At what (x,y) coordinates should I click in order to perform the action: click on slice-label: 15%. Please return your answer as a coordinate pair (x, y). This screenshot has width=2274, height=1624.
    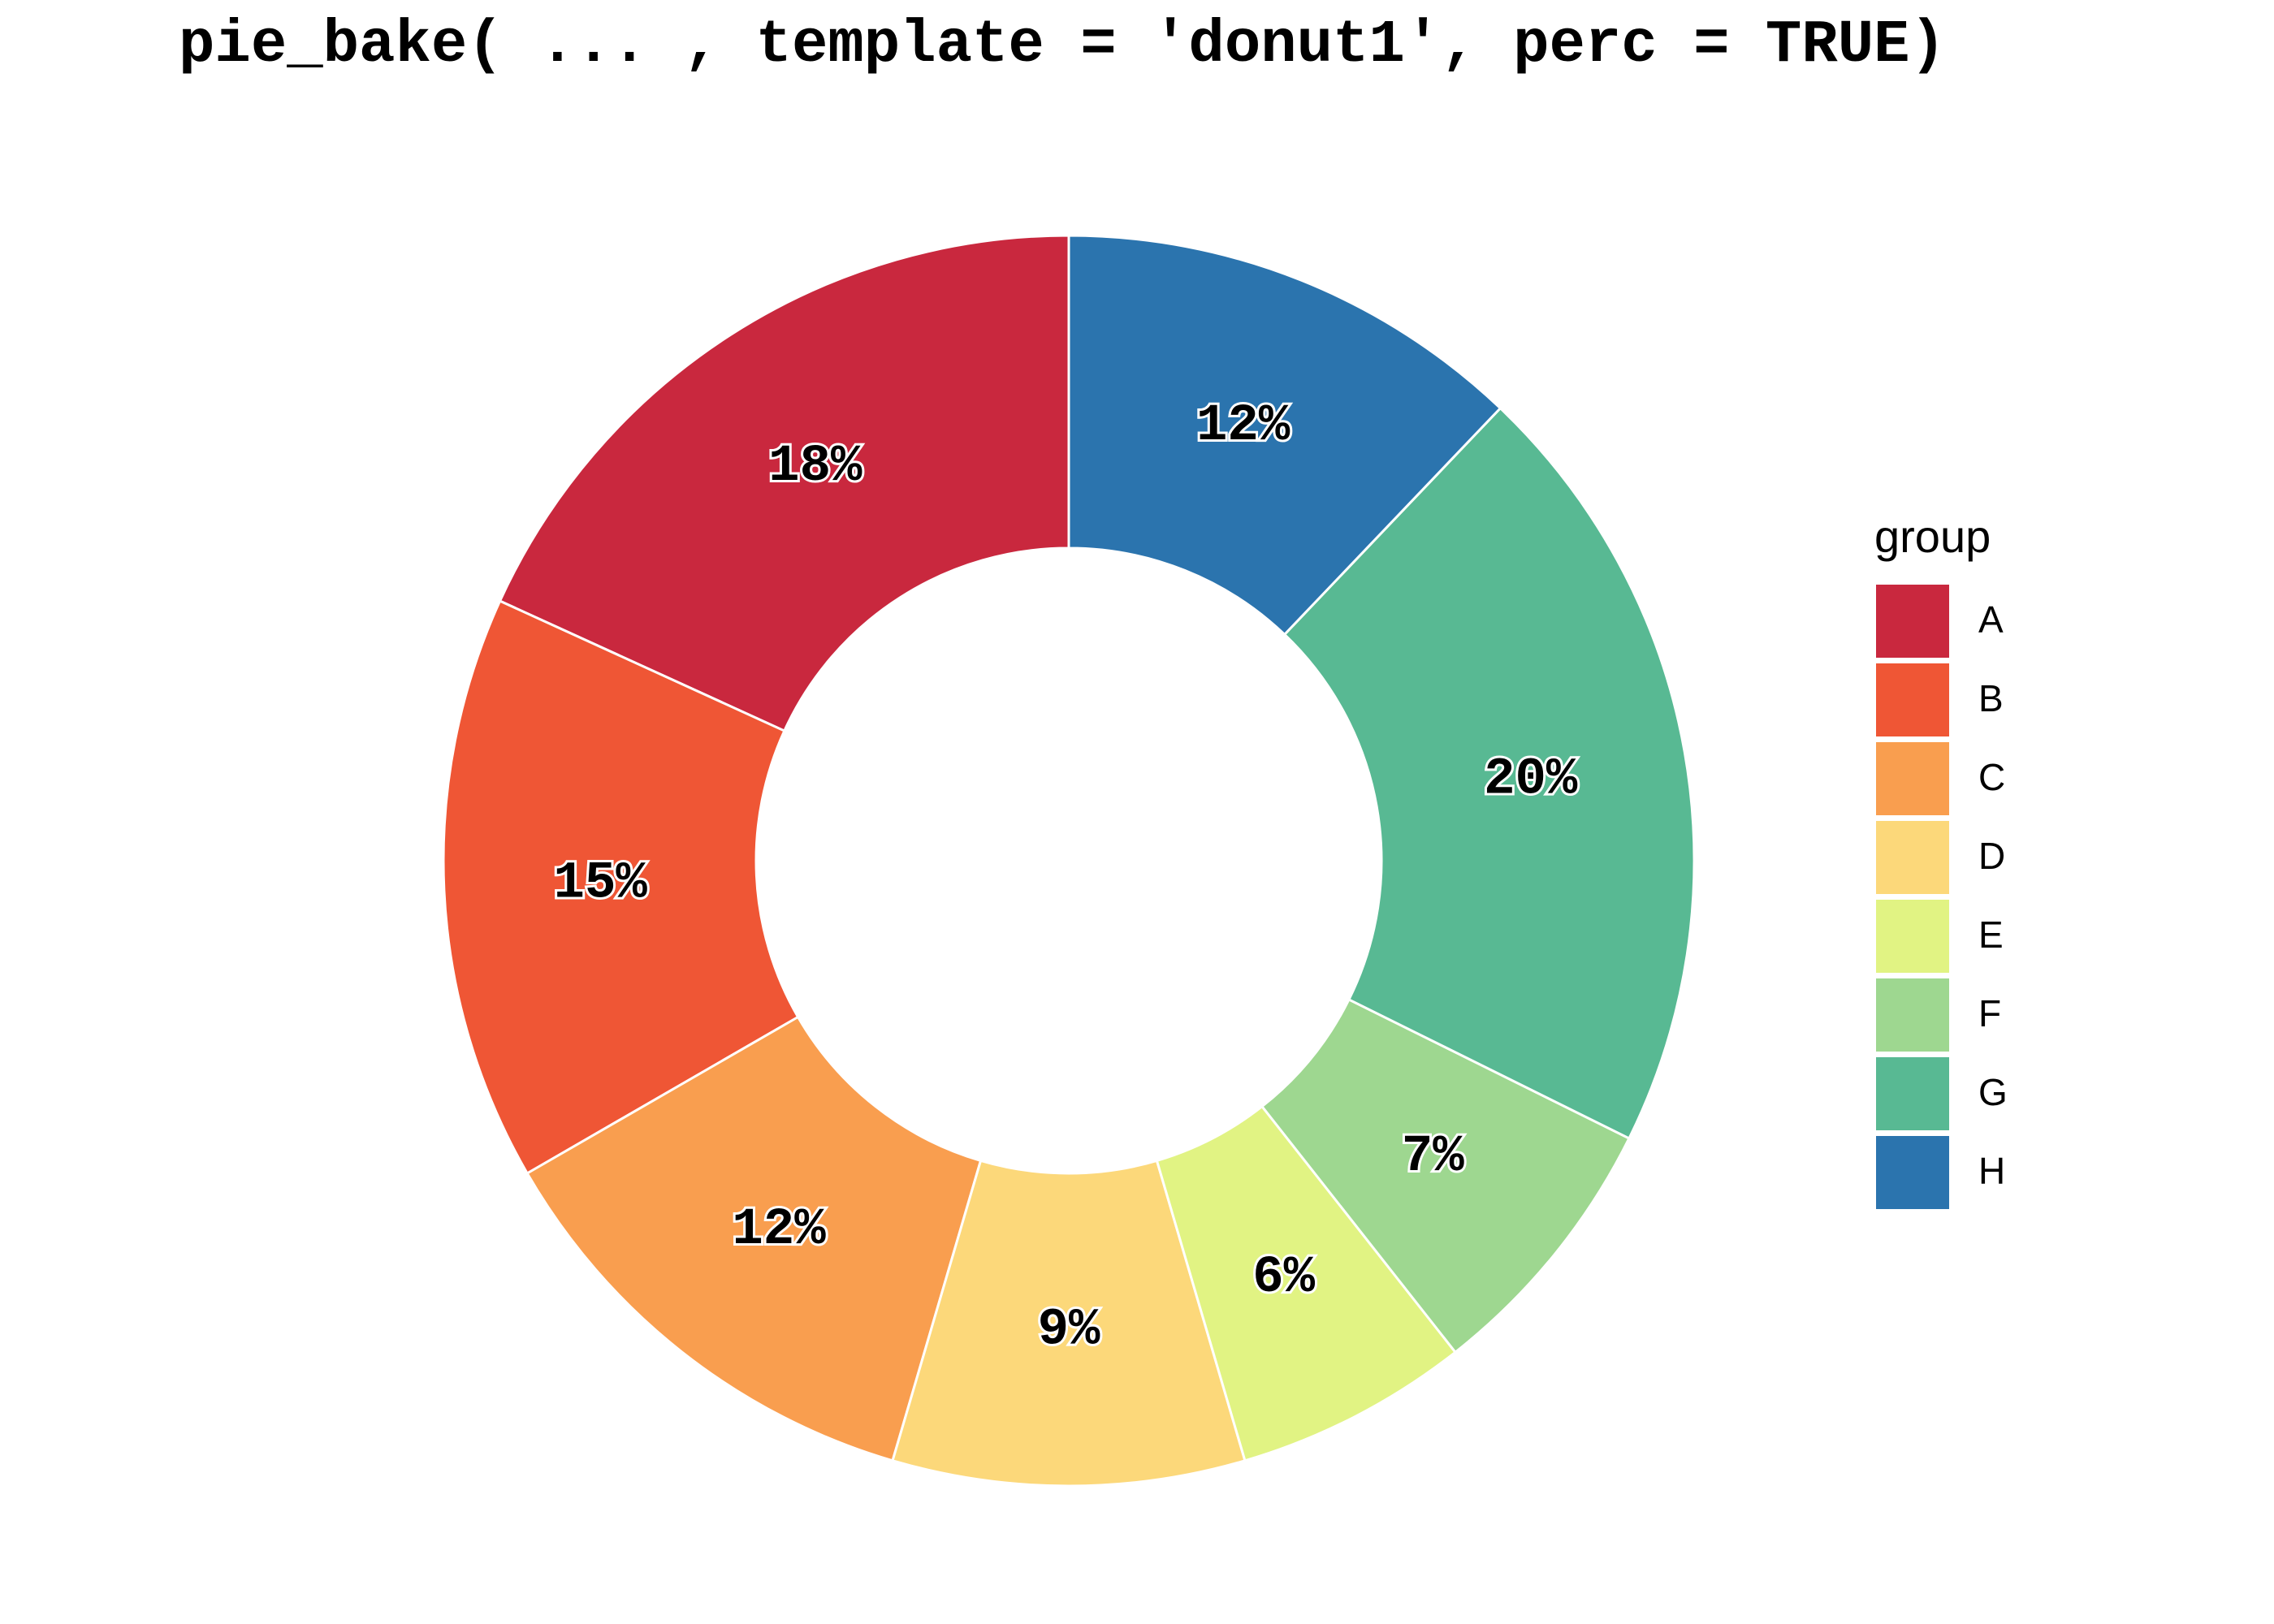
    Looking at the image, I should click on (601, 883).